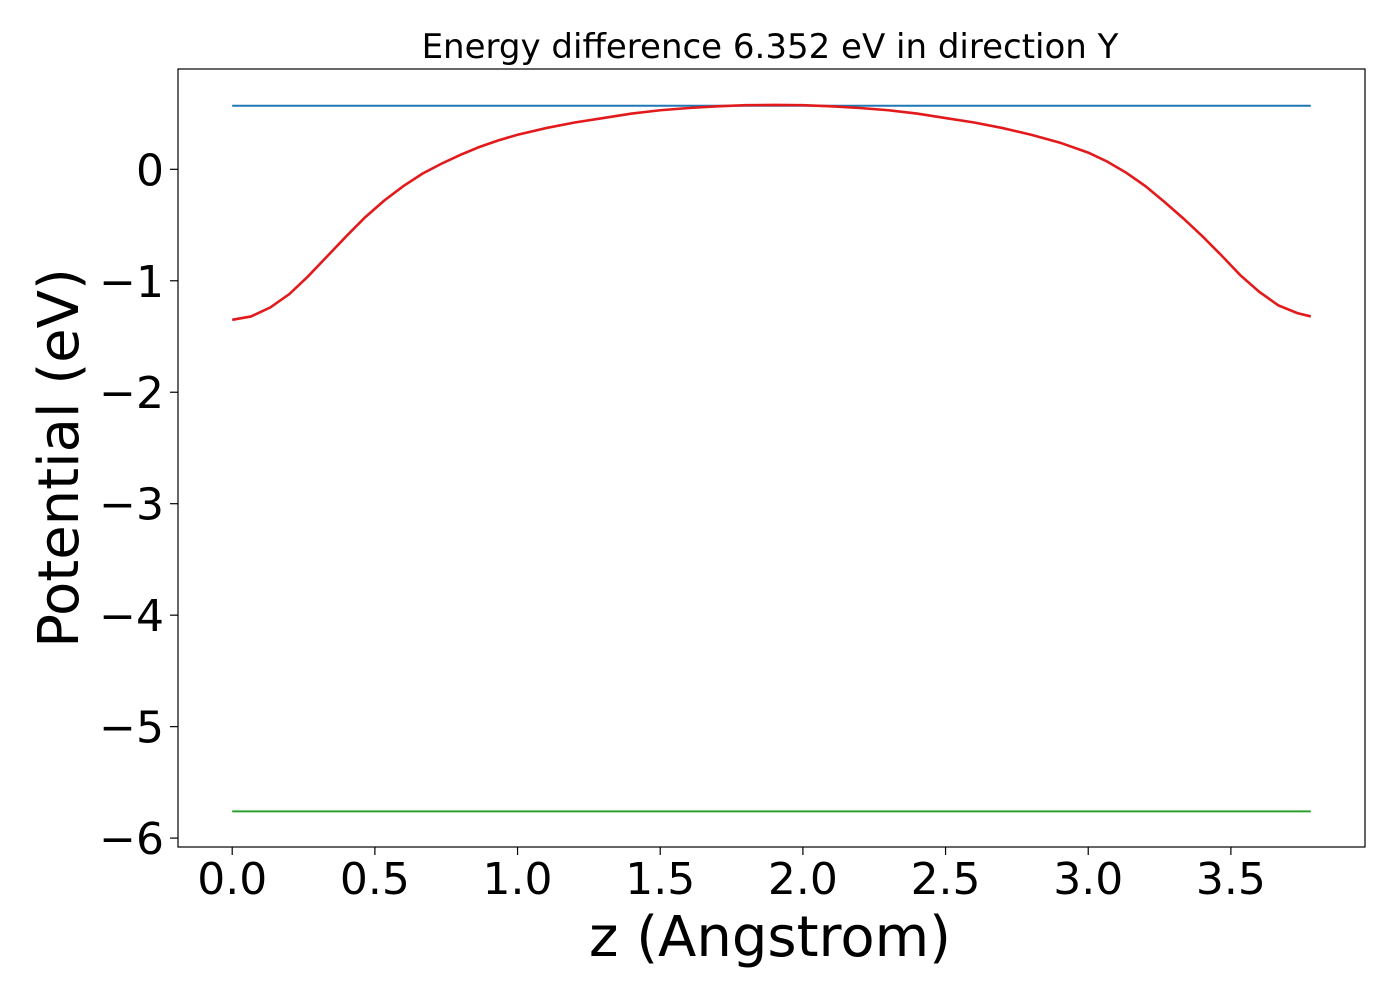 This screenshot has width=1400, height=1000. I want to click on x-tick-label: 0.0, so click(232, 879).